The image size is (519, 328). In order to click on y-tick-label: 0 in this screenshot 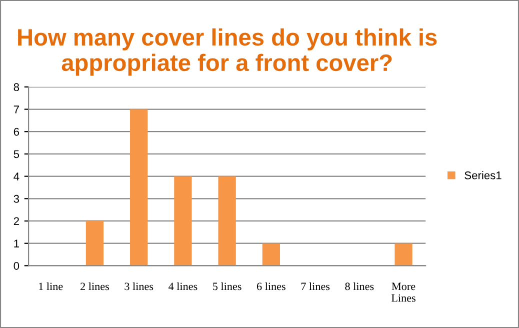, I will do `click(17, 266)`.